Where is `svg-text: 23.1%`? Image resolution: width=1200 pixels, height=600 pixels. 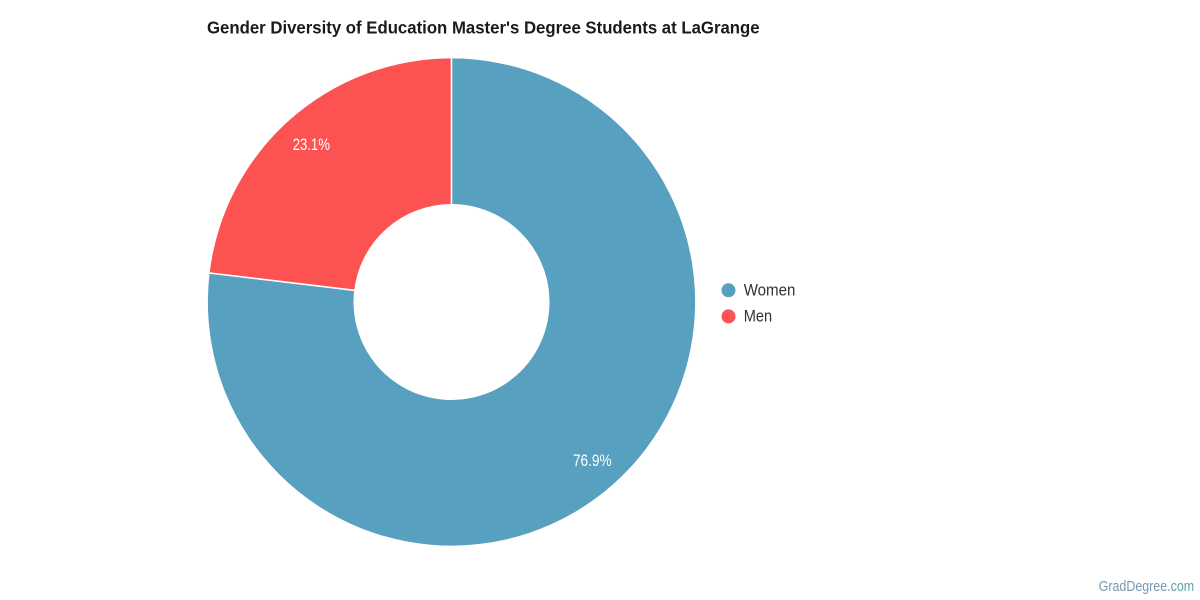
svg-text: 23.1% is located at coordinates (311, 145).